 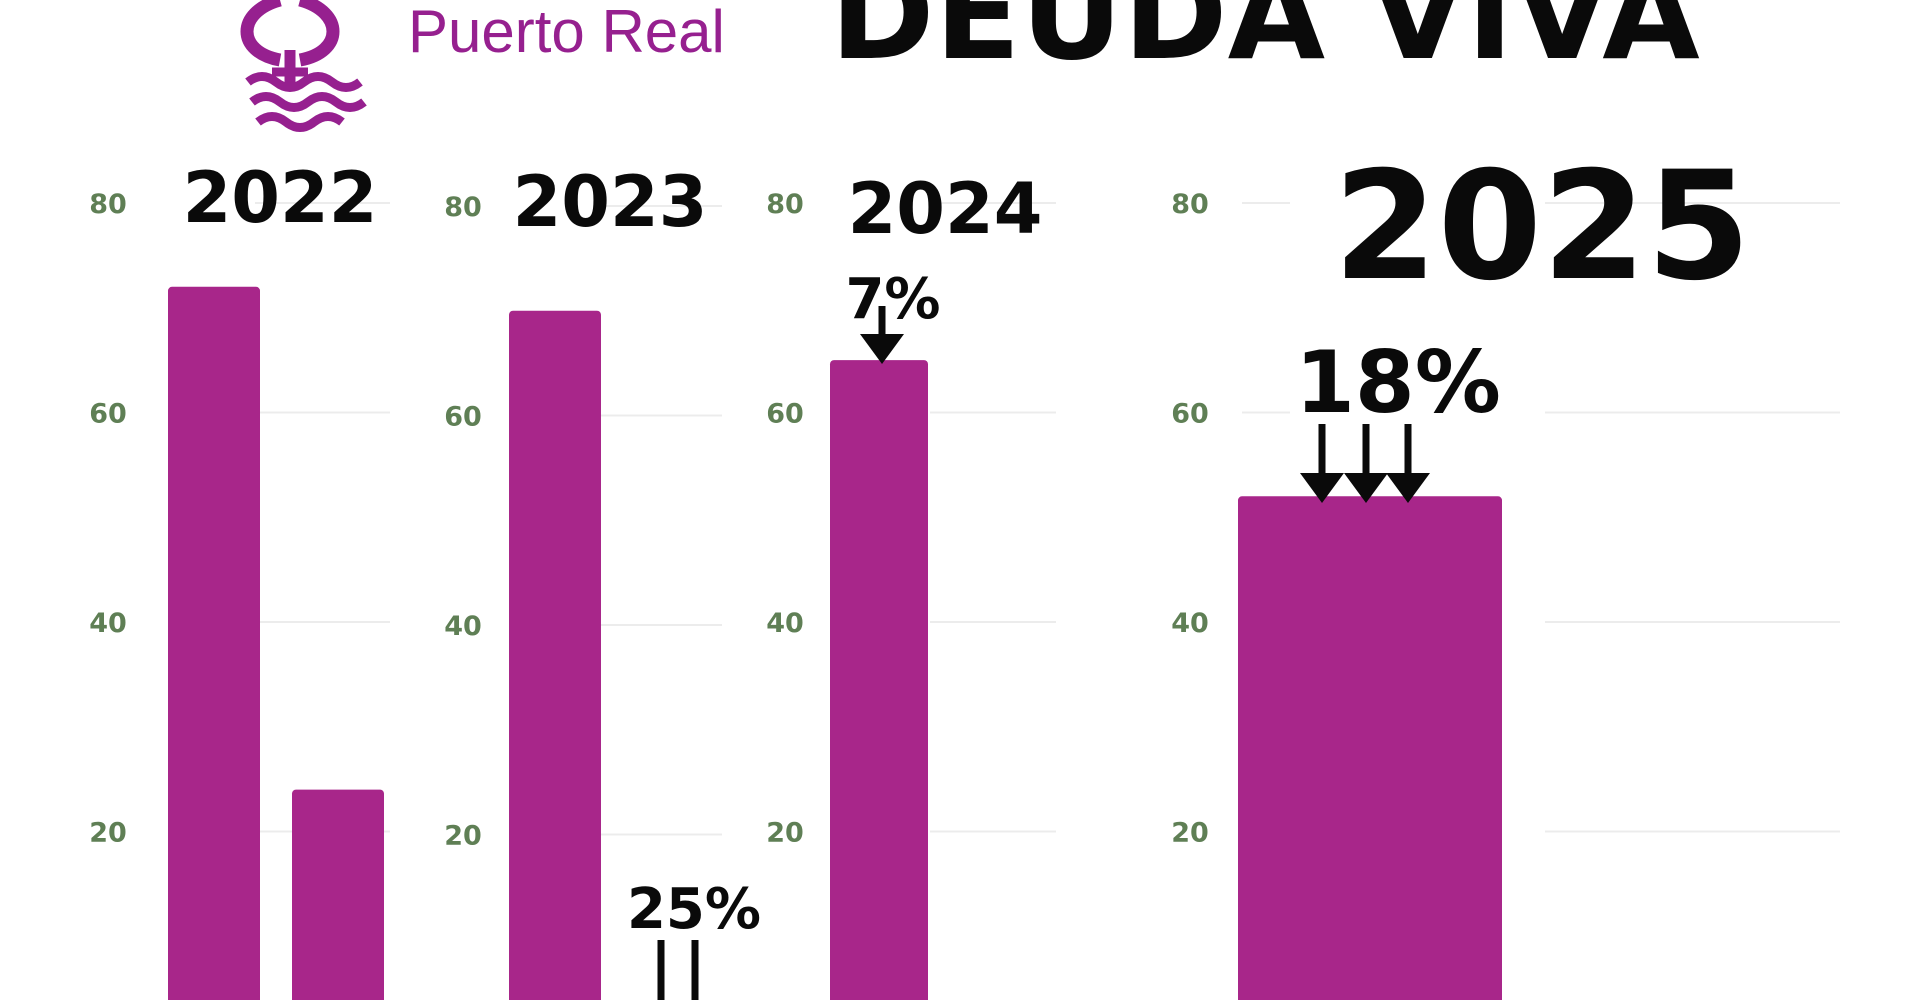 I want to click on chart-title-2023: 2023, so click(x=610, y=202).